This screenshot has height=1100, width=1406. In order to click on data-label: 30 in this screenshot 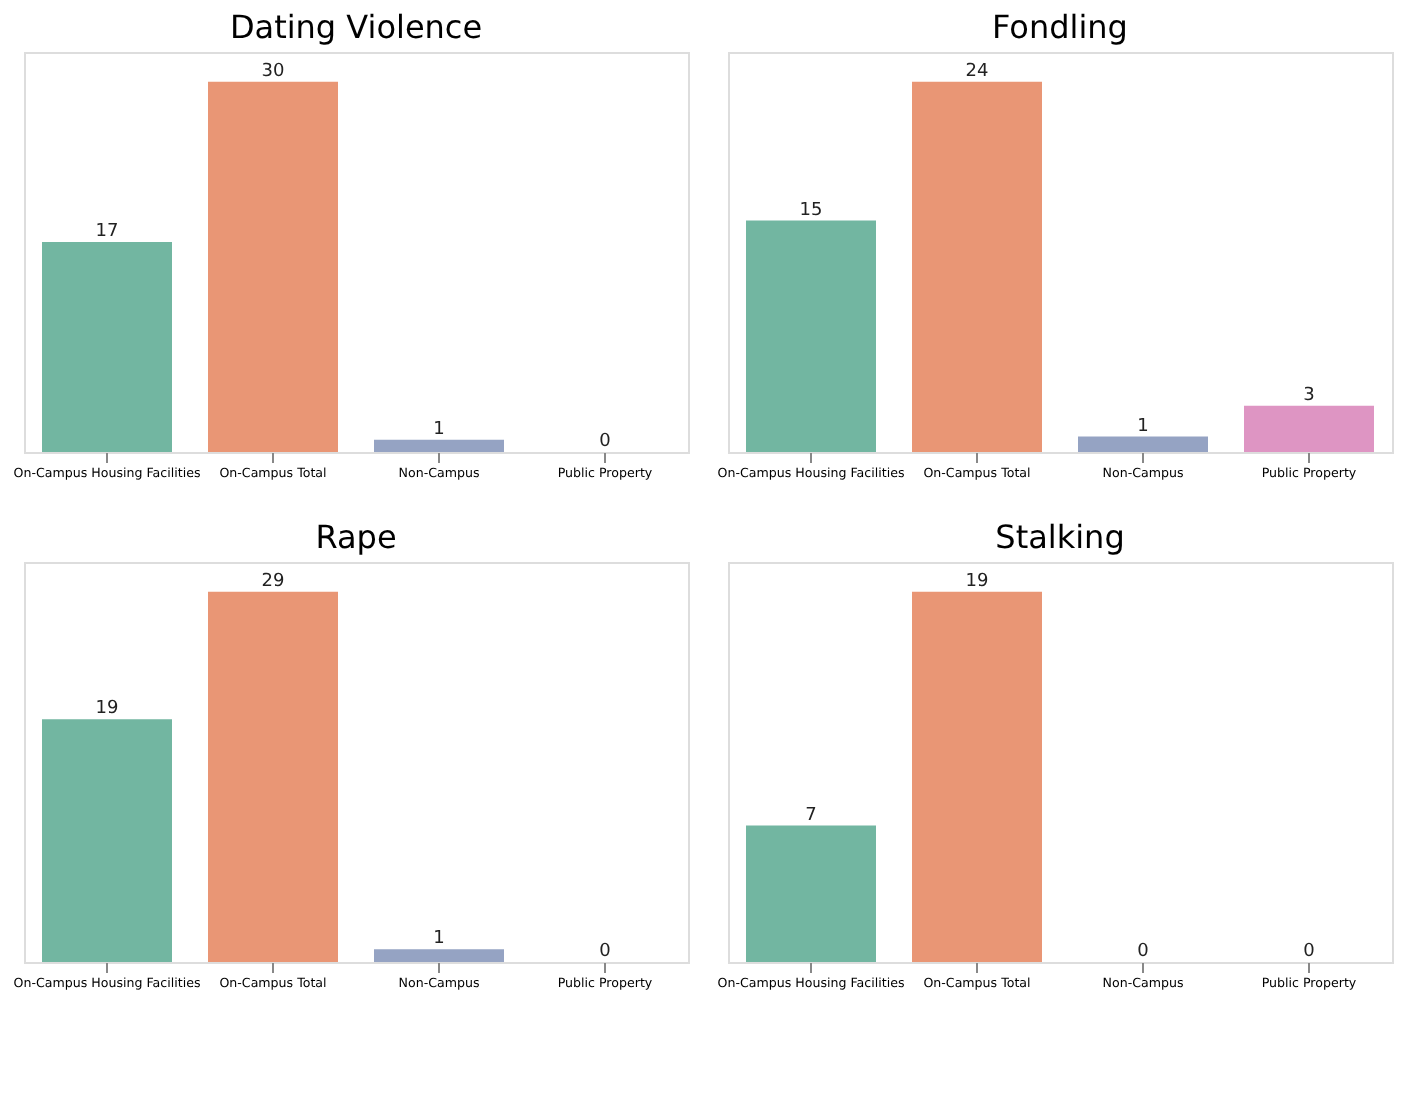, I will do `click(273, 71)`.